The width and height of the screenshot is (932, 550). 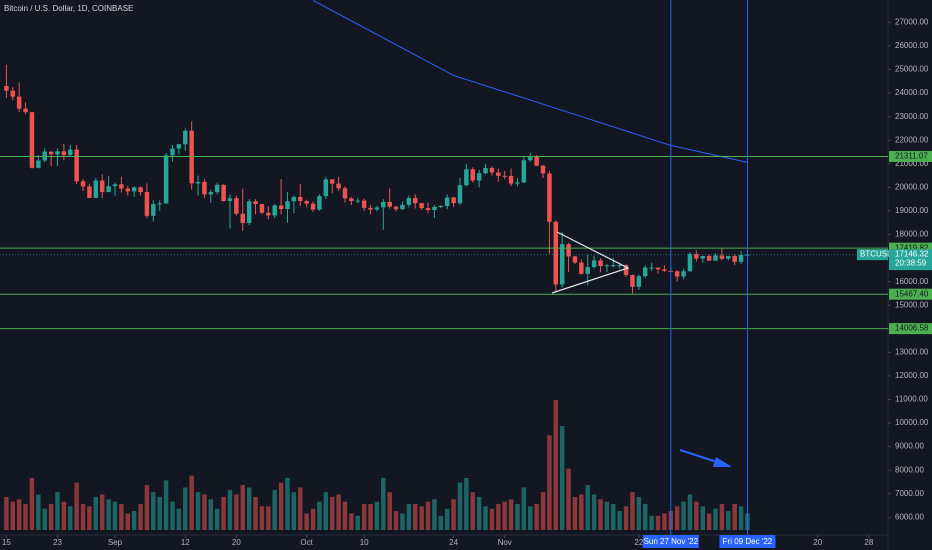 What do you see at coordinates (912, 328) in the screenshot?
I see `level-label: 14006.58` at bounding box center [912, 328].